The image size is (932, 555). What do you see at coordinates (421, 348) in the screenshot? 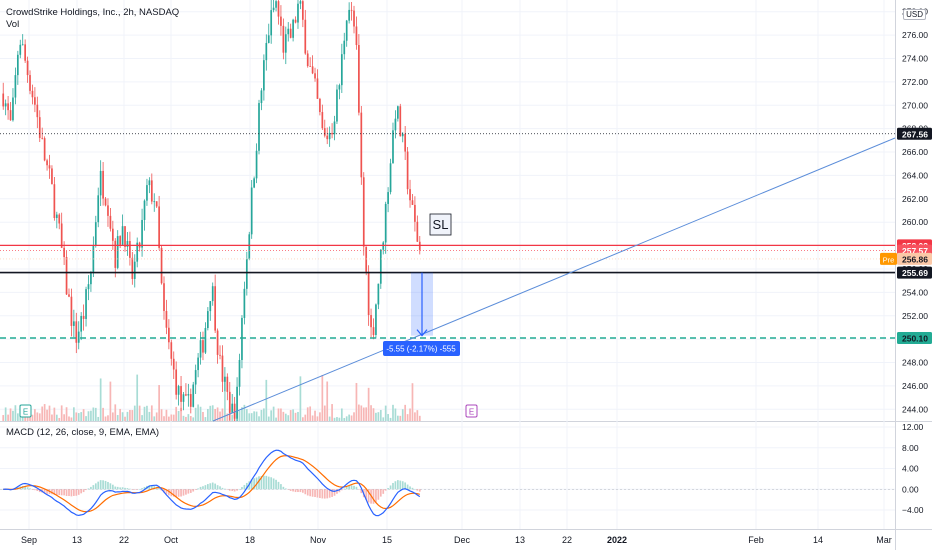
I see `measure-label-box` at bounding box center [421, 348].